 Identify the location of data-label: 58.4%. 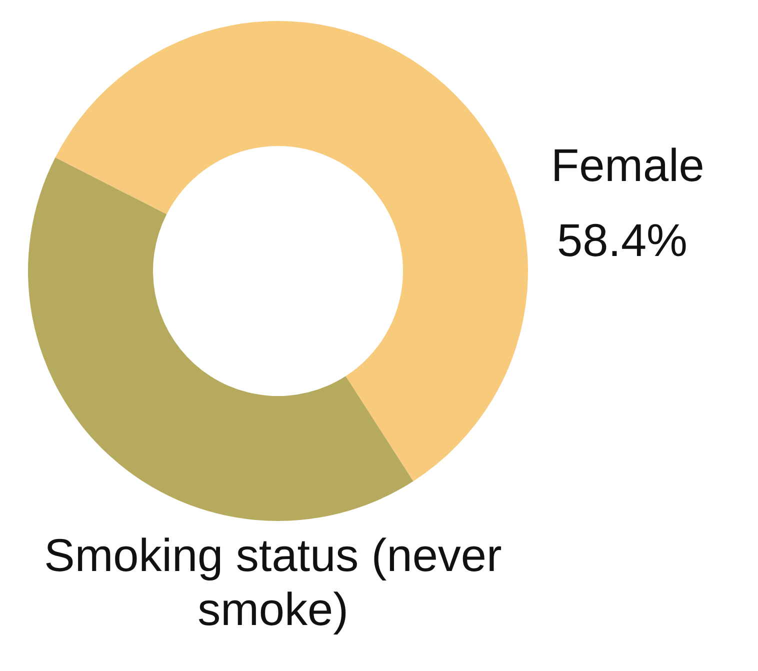
(622, 240).